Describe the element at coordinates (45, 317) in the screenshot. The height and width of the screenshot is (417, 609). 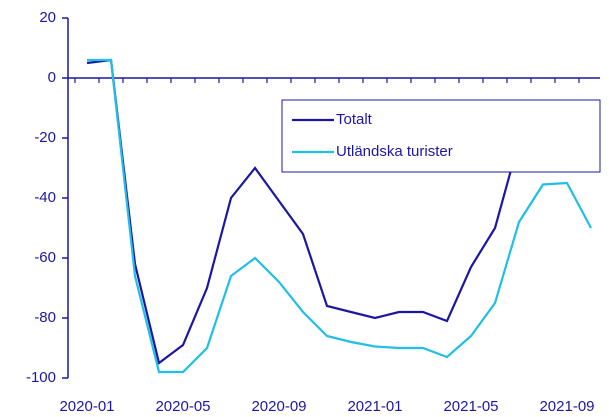
I see `y-tick-label: -80` at that location.